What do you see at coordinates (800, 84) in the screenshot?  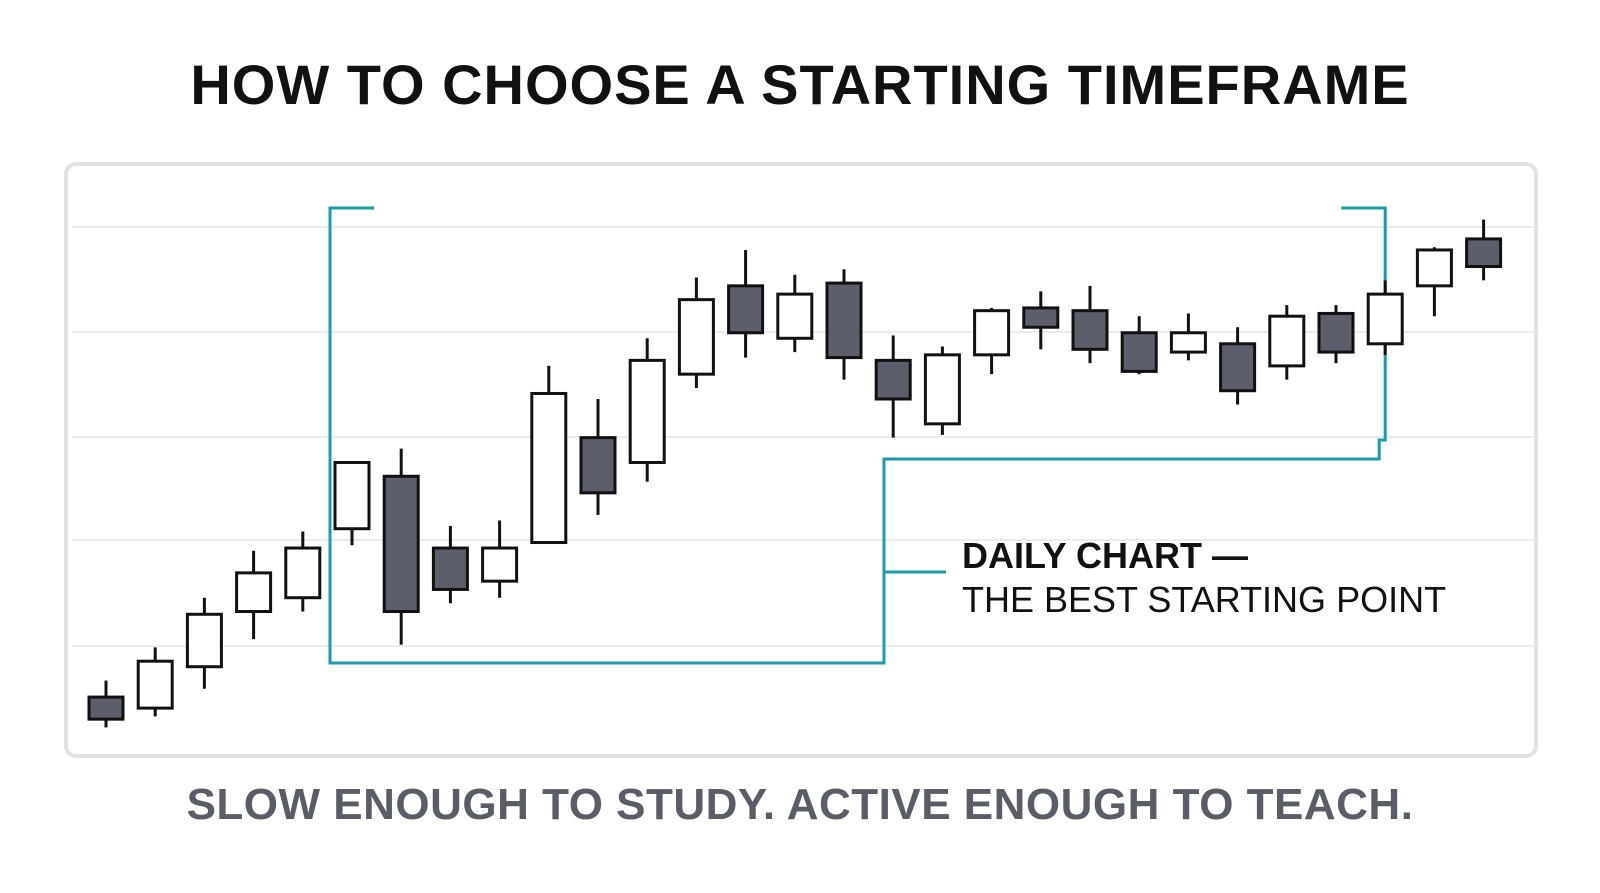 I see `page-title: HOW TO CHOOSE A STARTING TIMEFRAME` at bounding box center [800, 84].